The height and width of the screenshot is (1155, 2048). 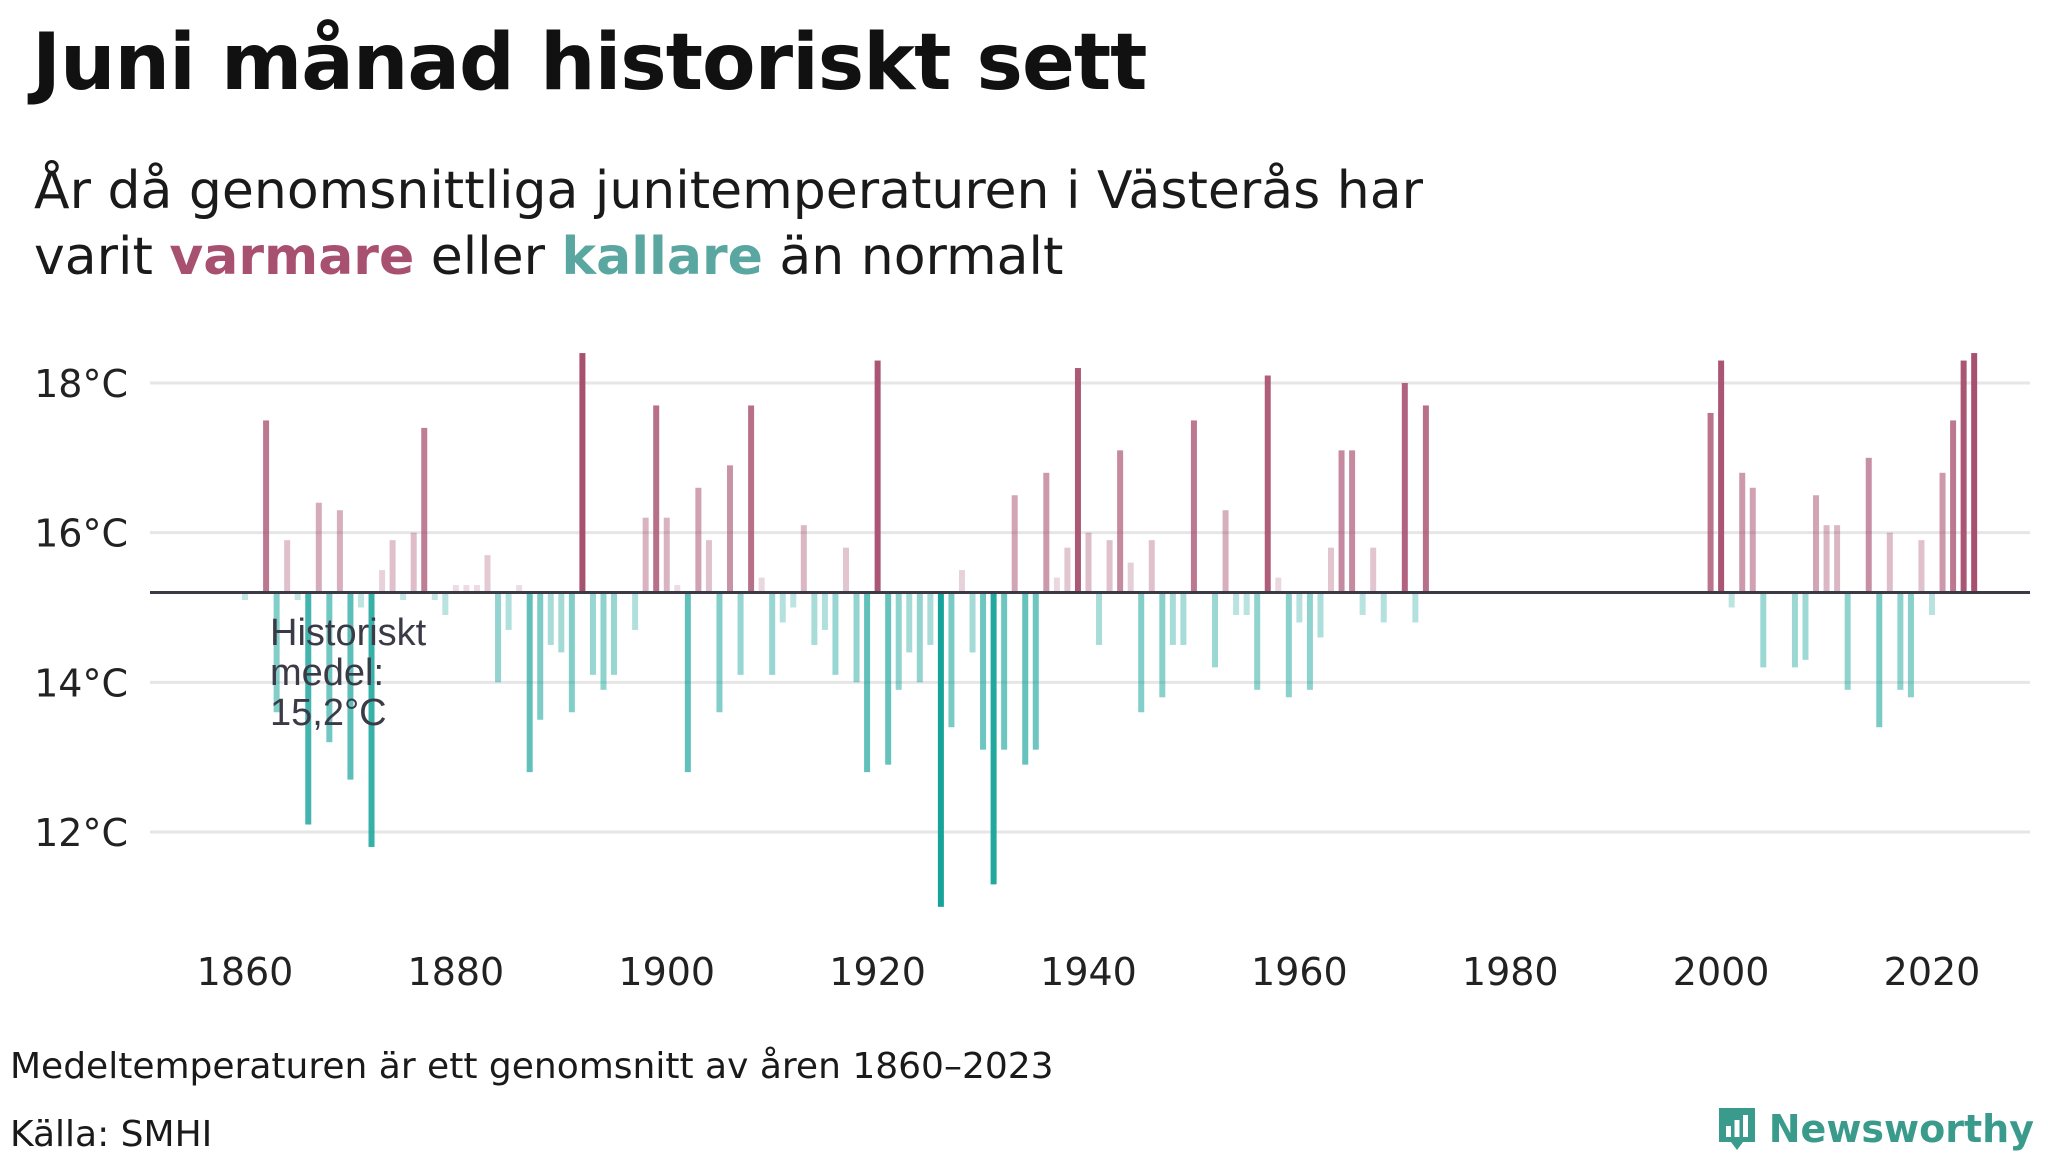 I want to click on y-tick-label: 12°C, so click(x=81, y=833).